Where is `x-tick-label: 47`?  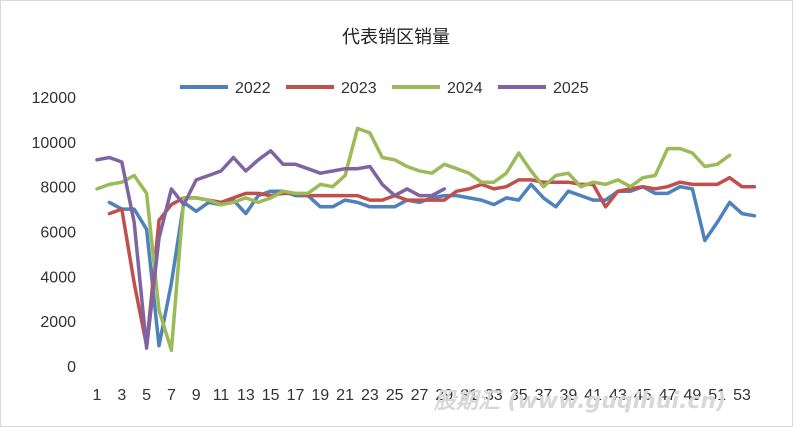
x-tick-label: 47 is located at coordinates (668, 395).